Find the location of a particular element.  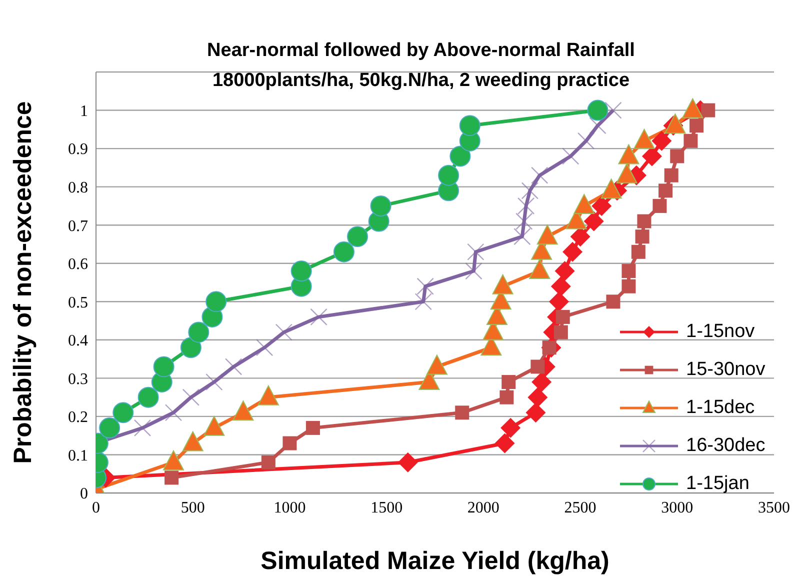

y-axis-title: Probability of non-exceedence is located at coordinates (22, 282).